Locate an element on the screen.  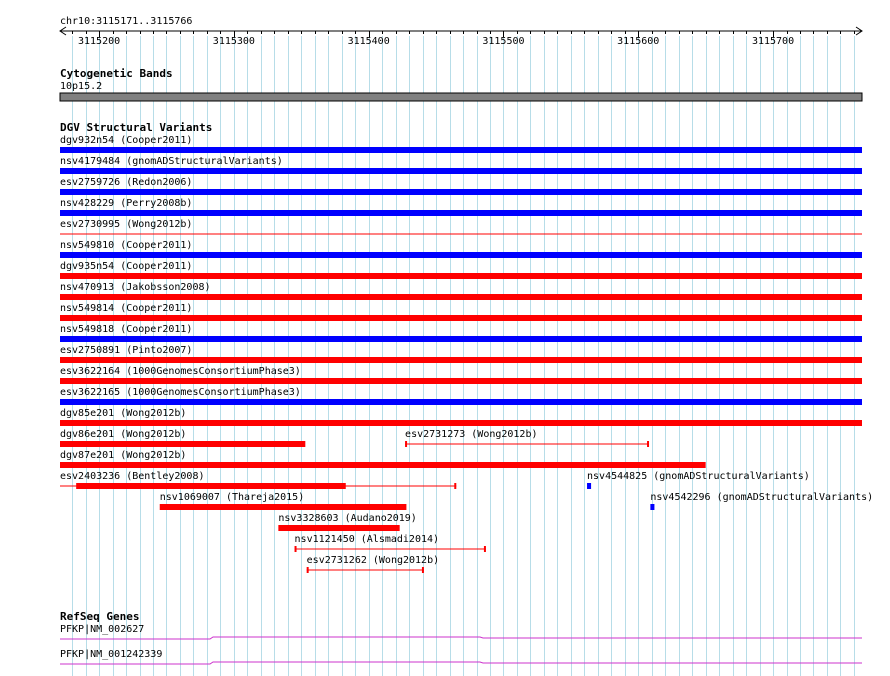
ruler-left-arrow-icon is located at coordinates (63, 31).